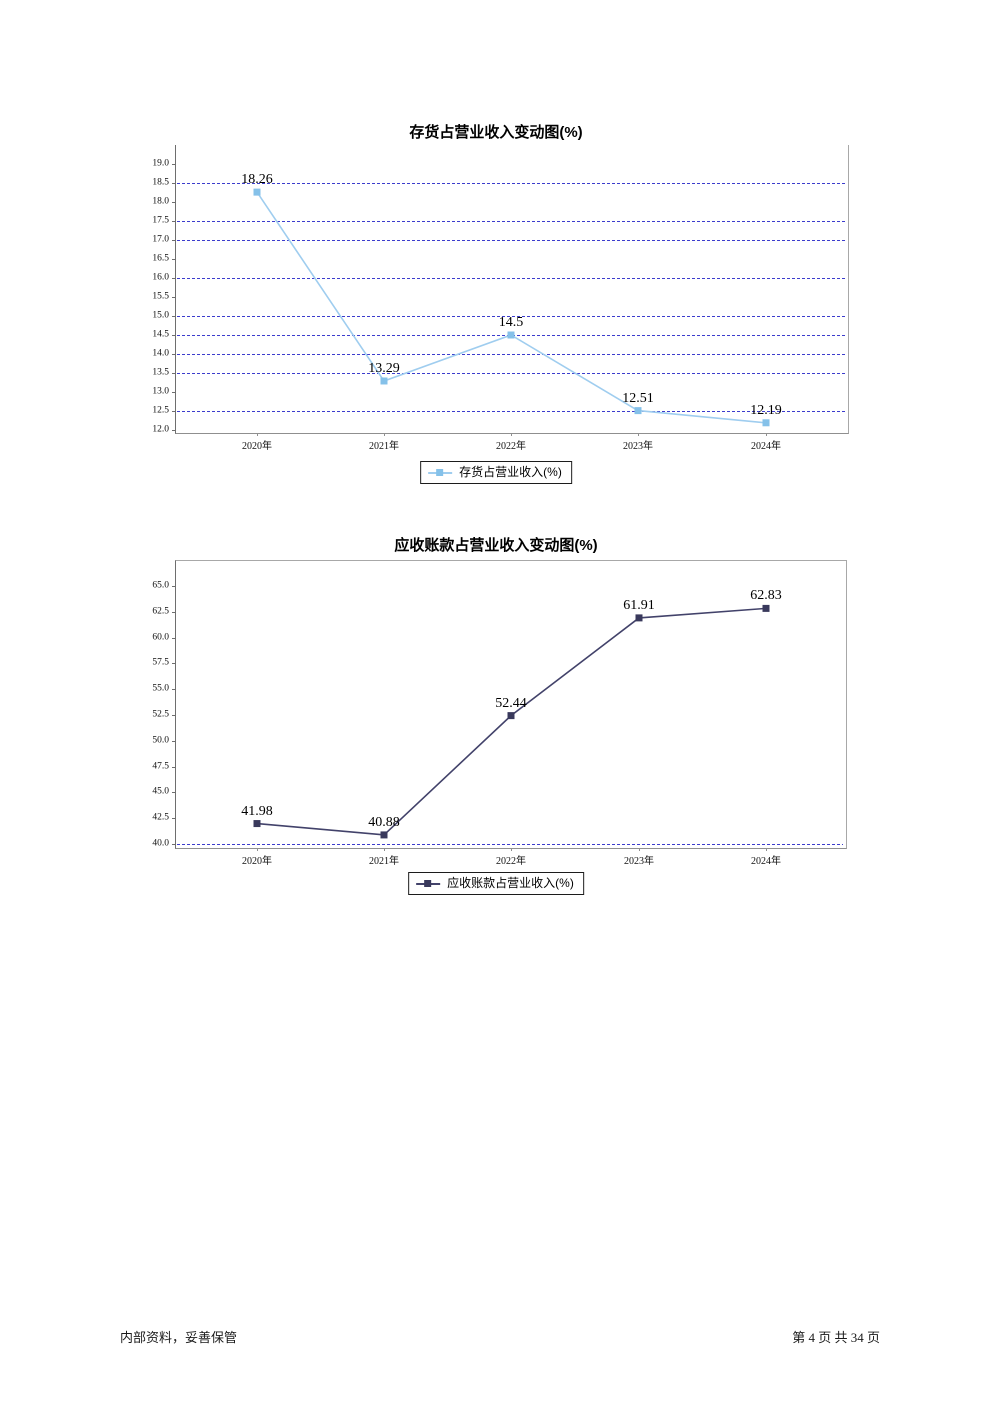 Image resolution: width=992 pixels, height=1403 pixels. I want to click on y-axis-label: 14.0, so click(160, 353).